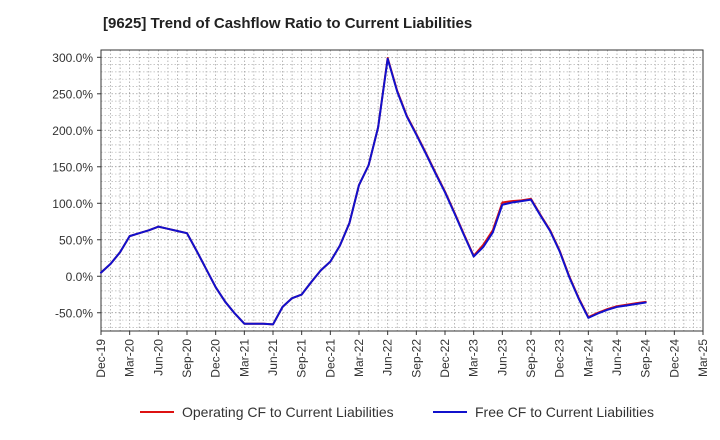  I want to click on x-tick-label: Mar-21, so click(244, 358).